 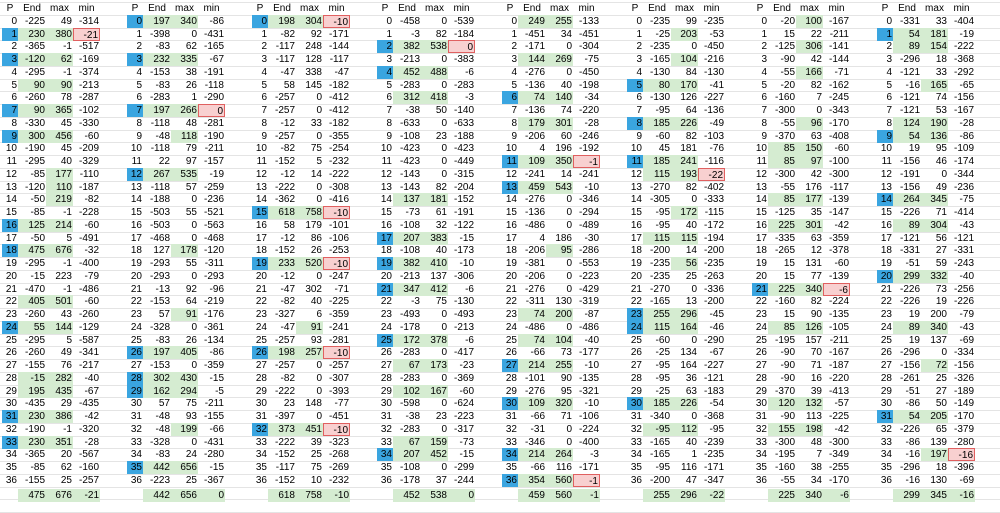 I want to click on min-cell: -30, so click(x=591, y=238).